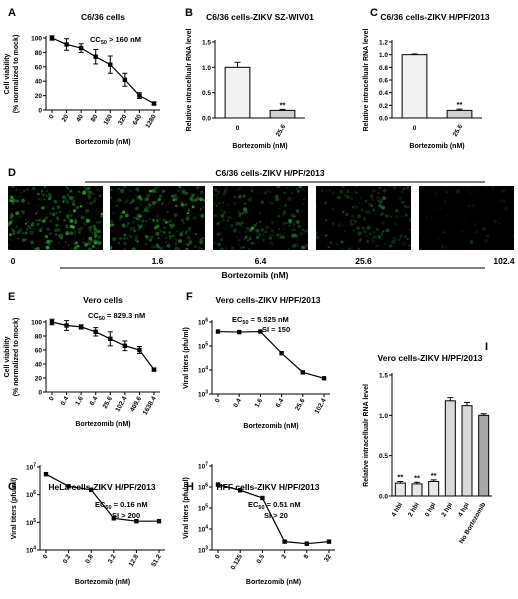 The height and width of the screenshot is (599, 518). Describe the element at coordinates (203, 466) in the screenshot. I see `y-tick-label: 10⁷` at that location.